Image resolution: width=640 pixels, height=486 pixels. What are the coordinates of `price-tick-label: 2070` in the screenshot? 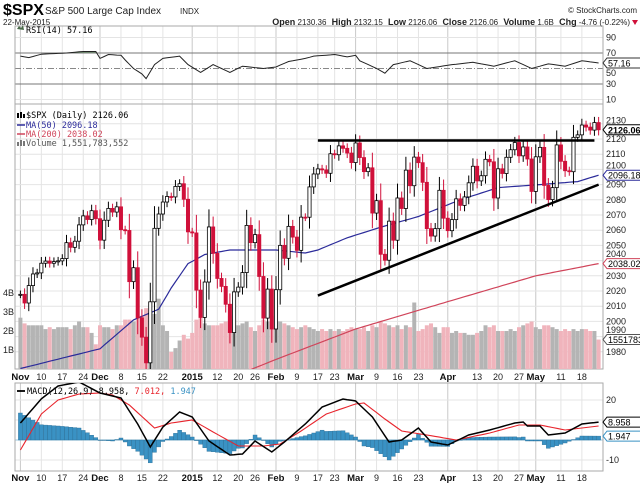 It's located at (616, 215).